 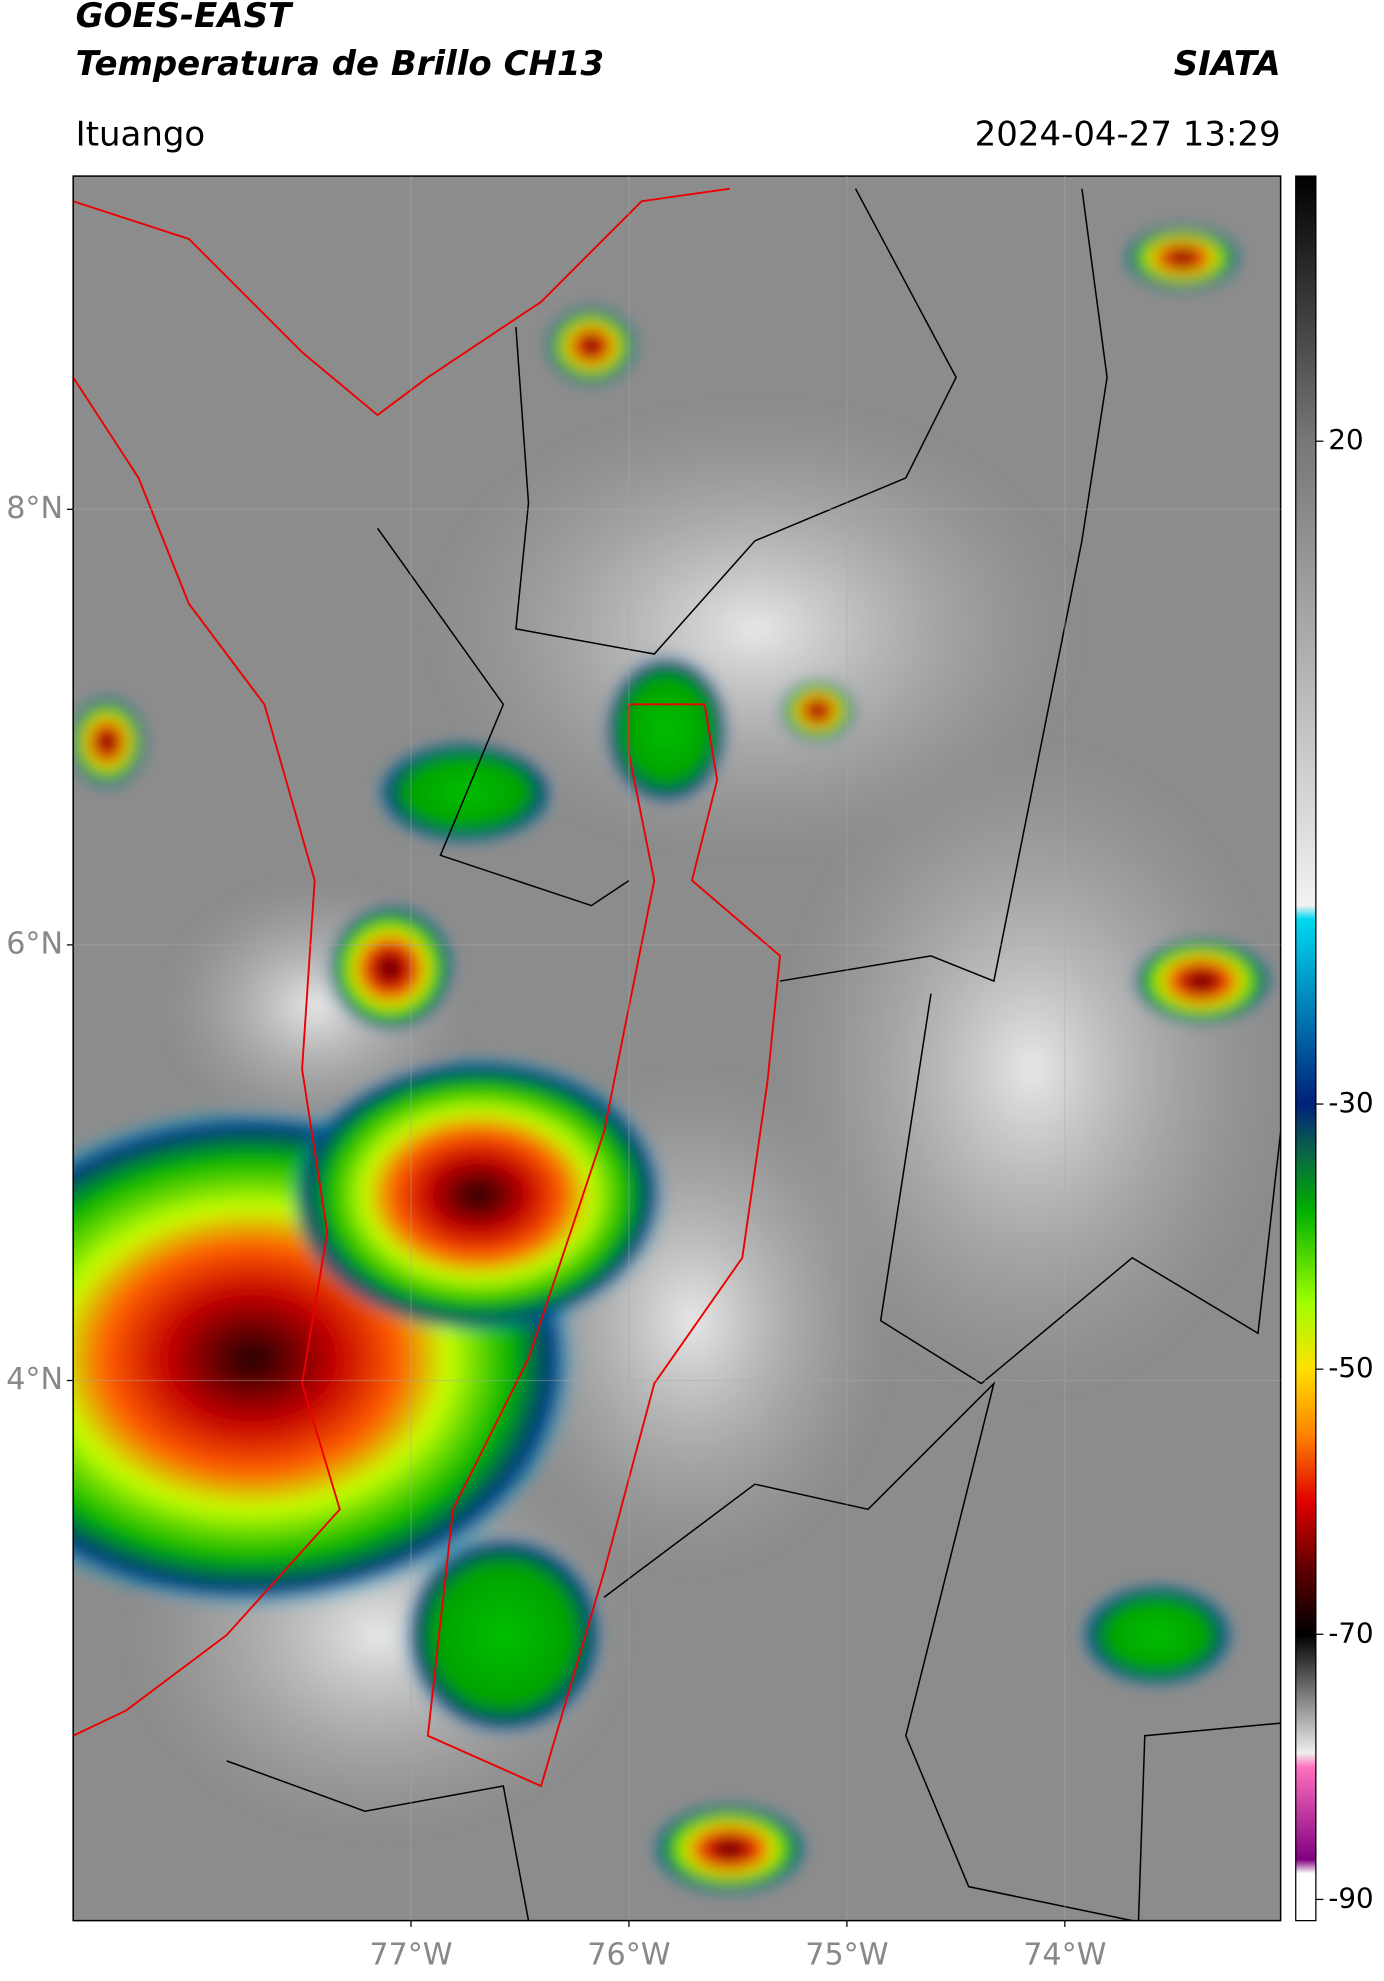 I want to click on location: Ituango, so click(x=141, y=134).